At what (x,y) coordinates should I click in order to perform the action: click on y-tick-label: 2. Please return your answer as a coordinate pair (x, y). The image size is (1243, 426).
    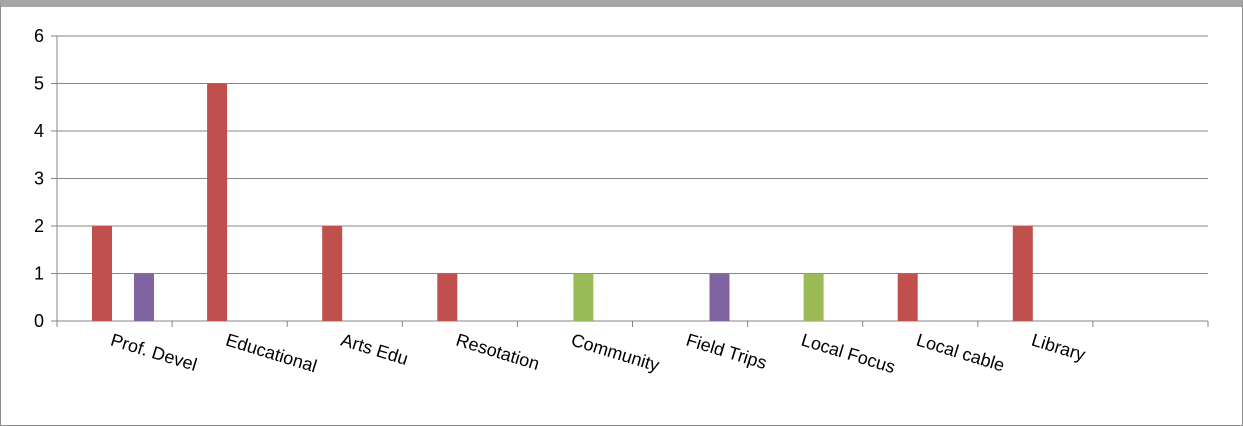
    Looking at the image, I should click on (39, 226).